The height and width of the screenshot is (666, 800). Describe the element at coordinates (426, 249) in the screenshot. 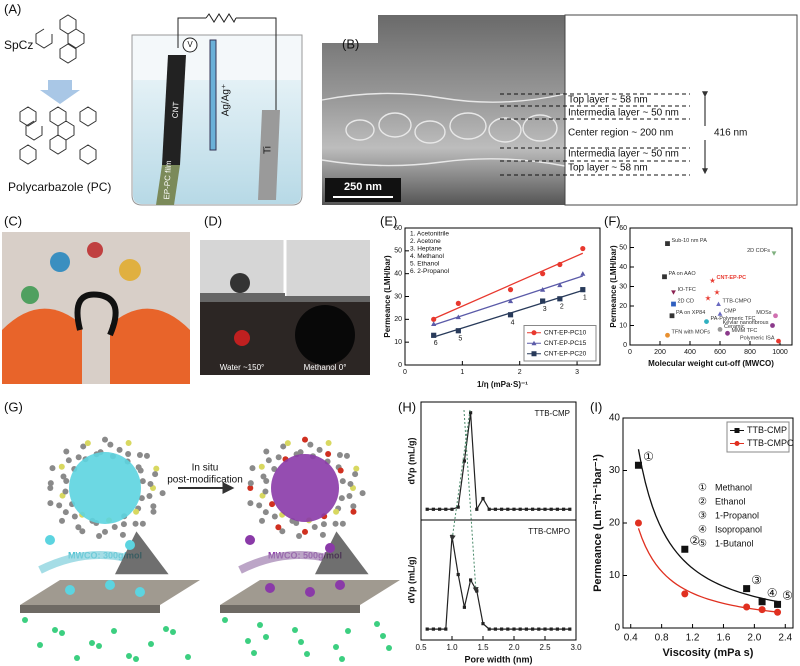

I see `solvent-label: 3. Heptane` at that location.